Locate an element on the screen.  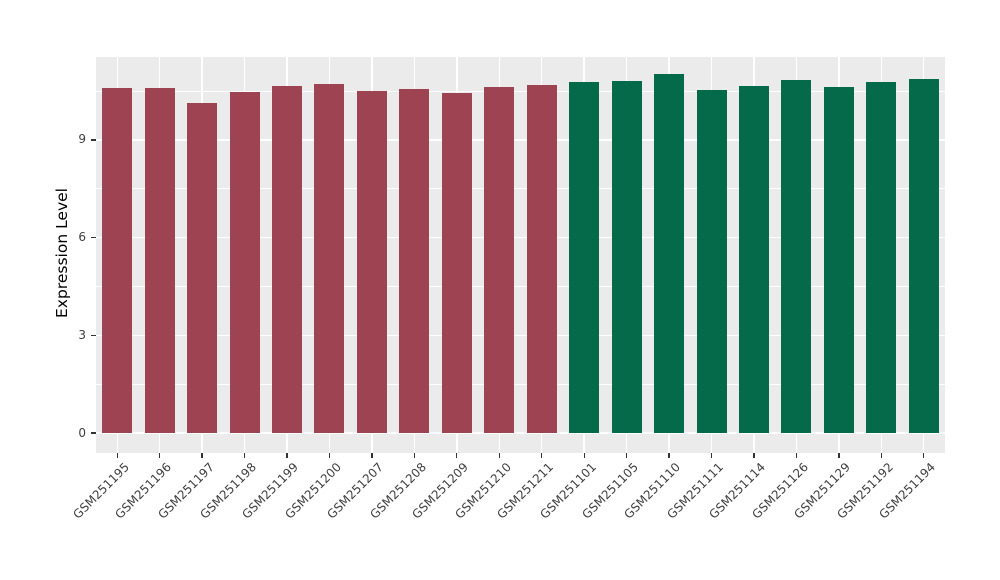
y-axis-title: Expression Level is located at coordinates (62, 253).